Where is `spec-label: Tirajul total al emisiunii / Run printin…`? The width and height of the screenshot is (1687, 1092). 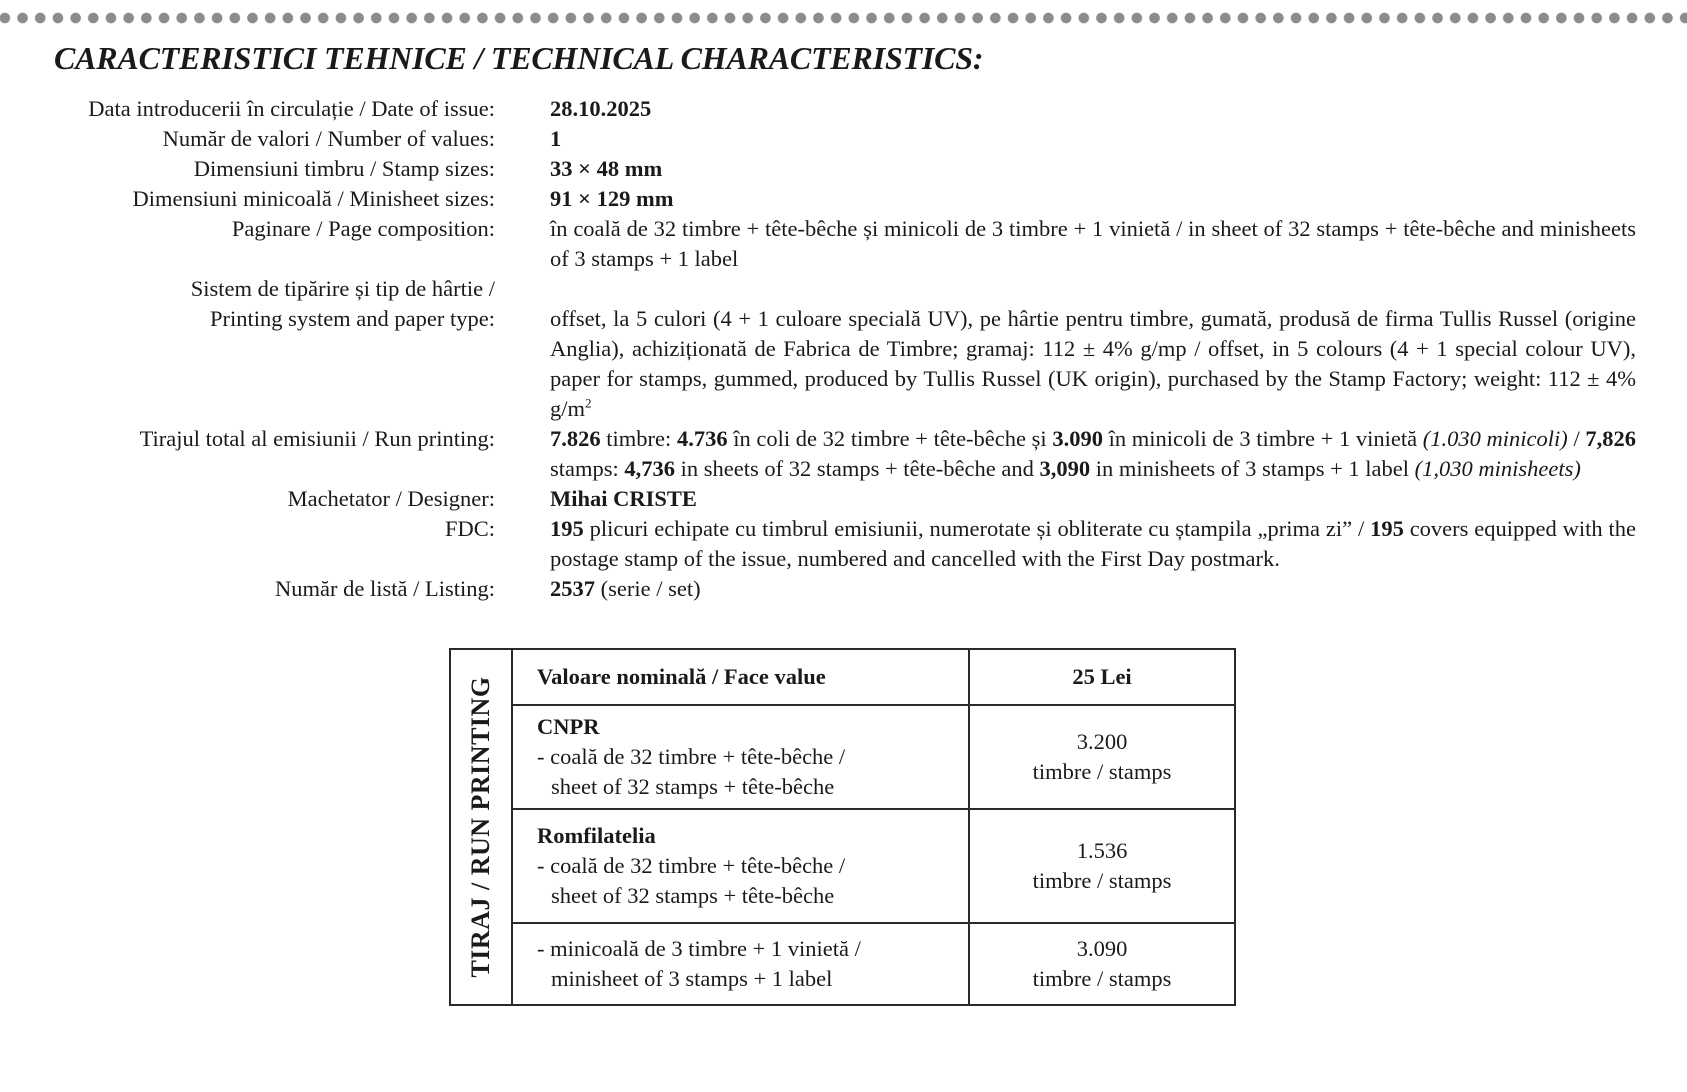 spec-label: Tirajul total al emisiunii / Run printin… is located at coordinates (317, 438).